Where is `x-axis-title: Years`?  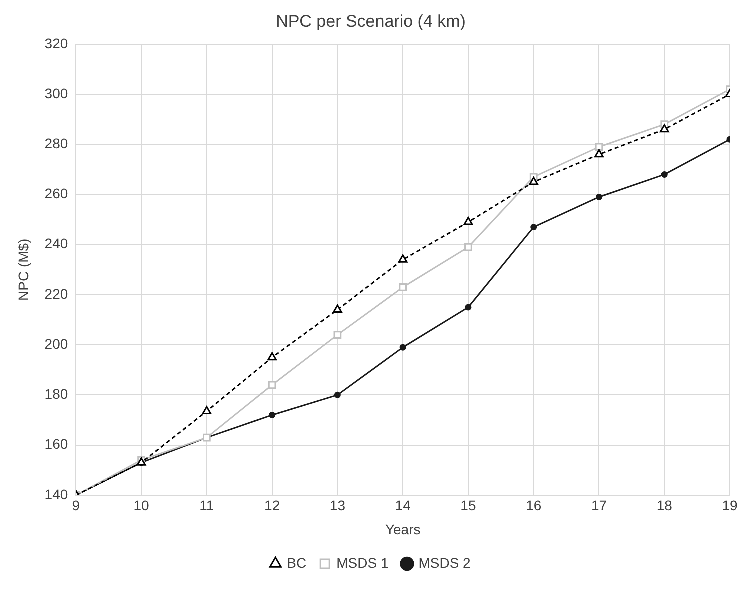 x-axis-title: Years is located at coordinates (403, 529).